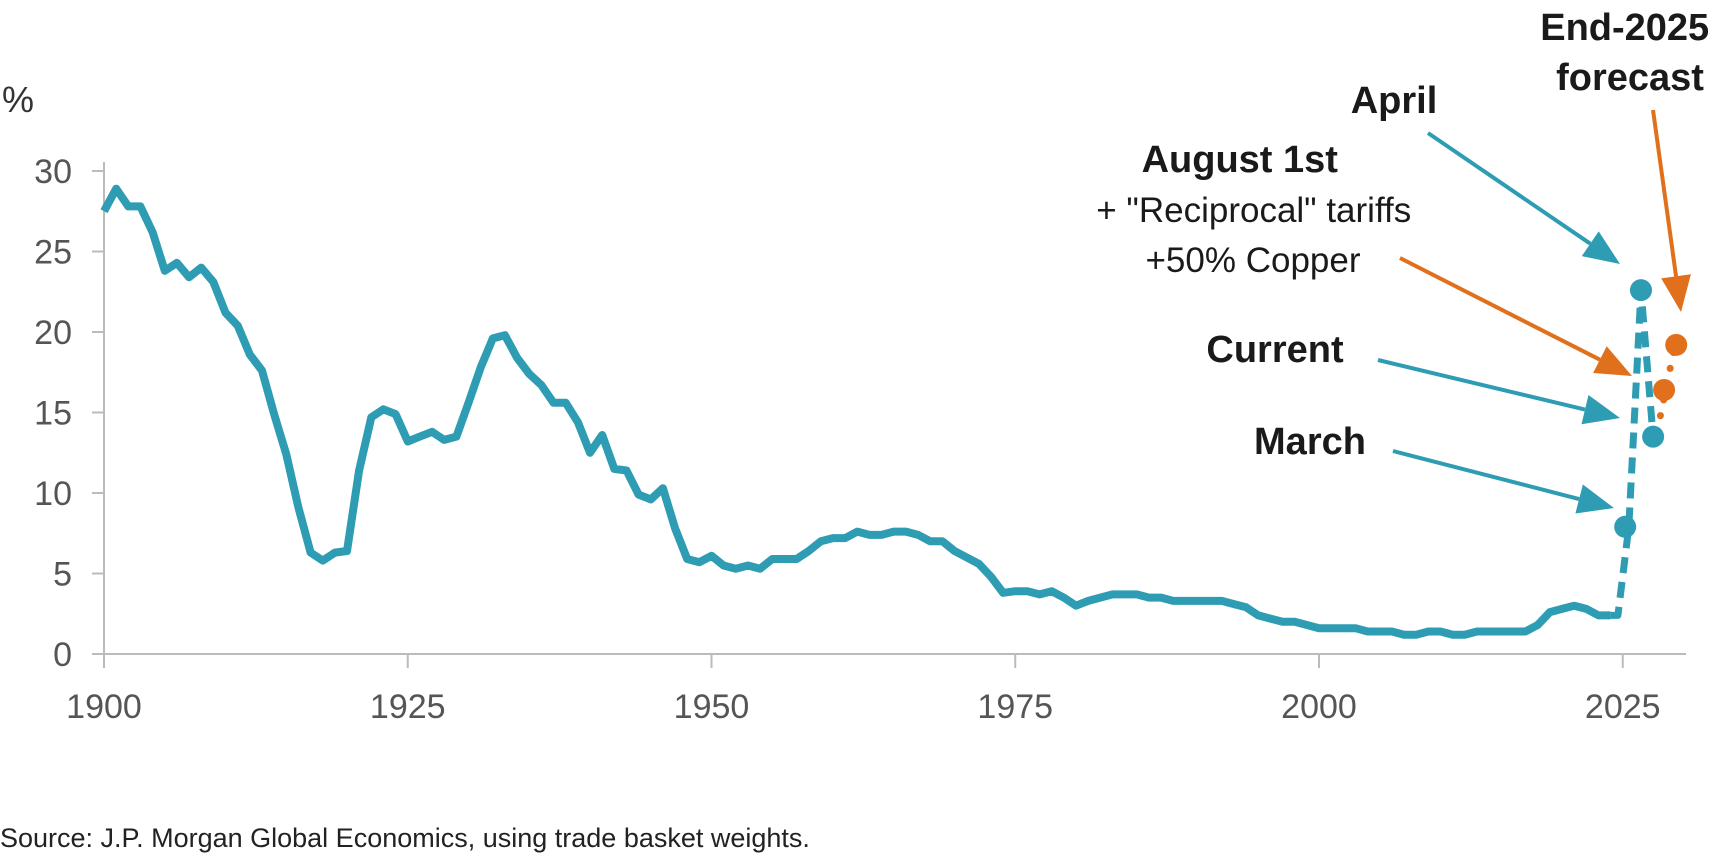 The image size is (1716, 854). What do you see at coordinates (863, 690) in the screenshot?
I see `x-ticks: 1900 1925 1950 1975 2000 2025` at bounding box center [863, 690].